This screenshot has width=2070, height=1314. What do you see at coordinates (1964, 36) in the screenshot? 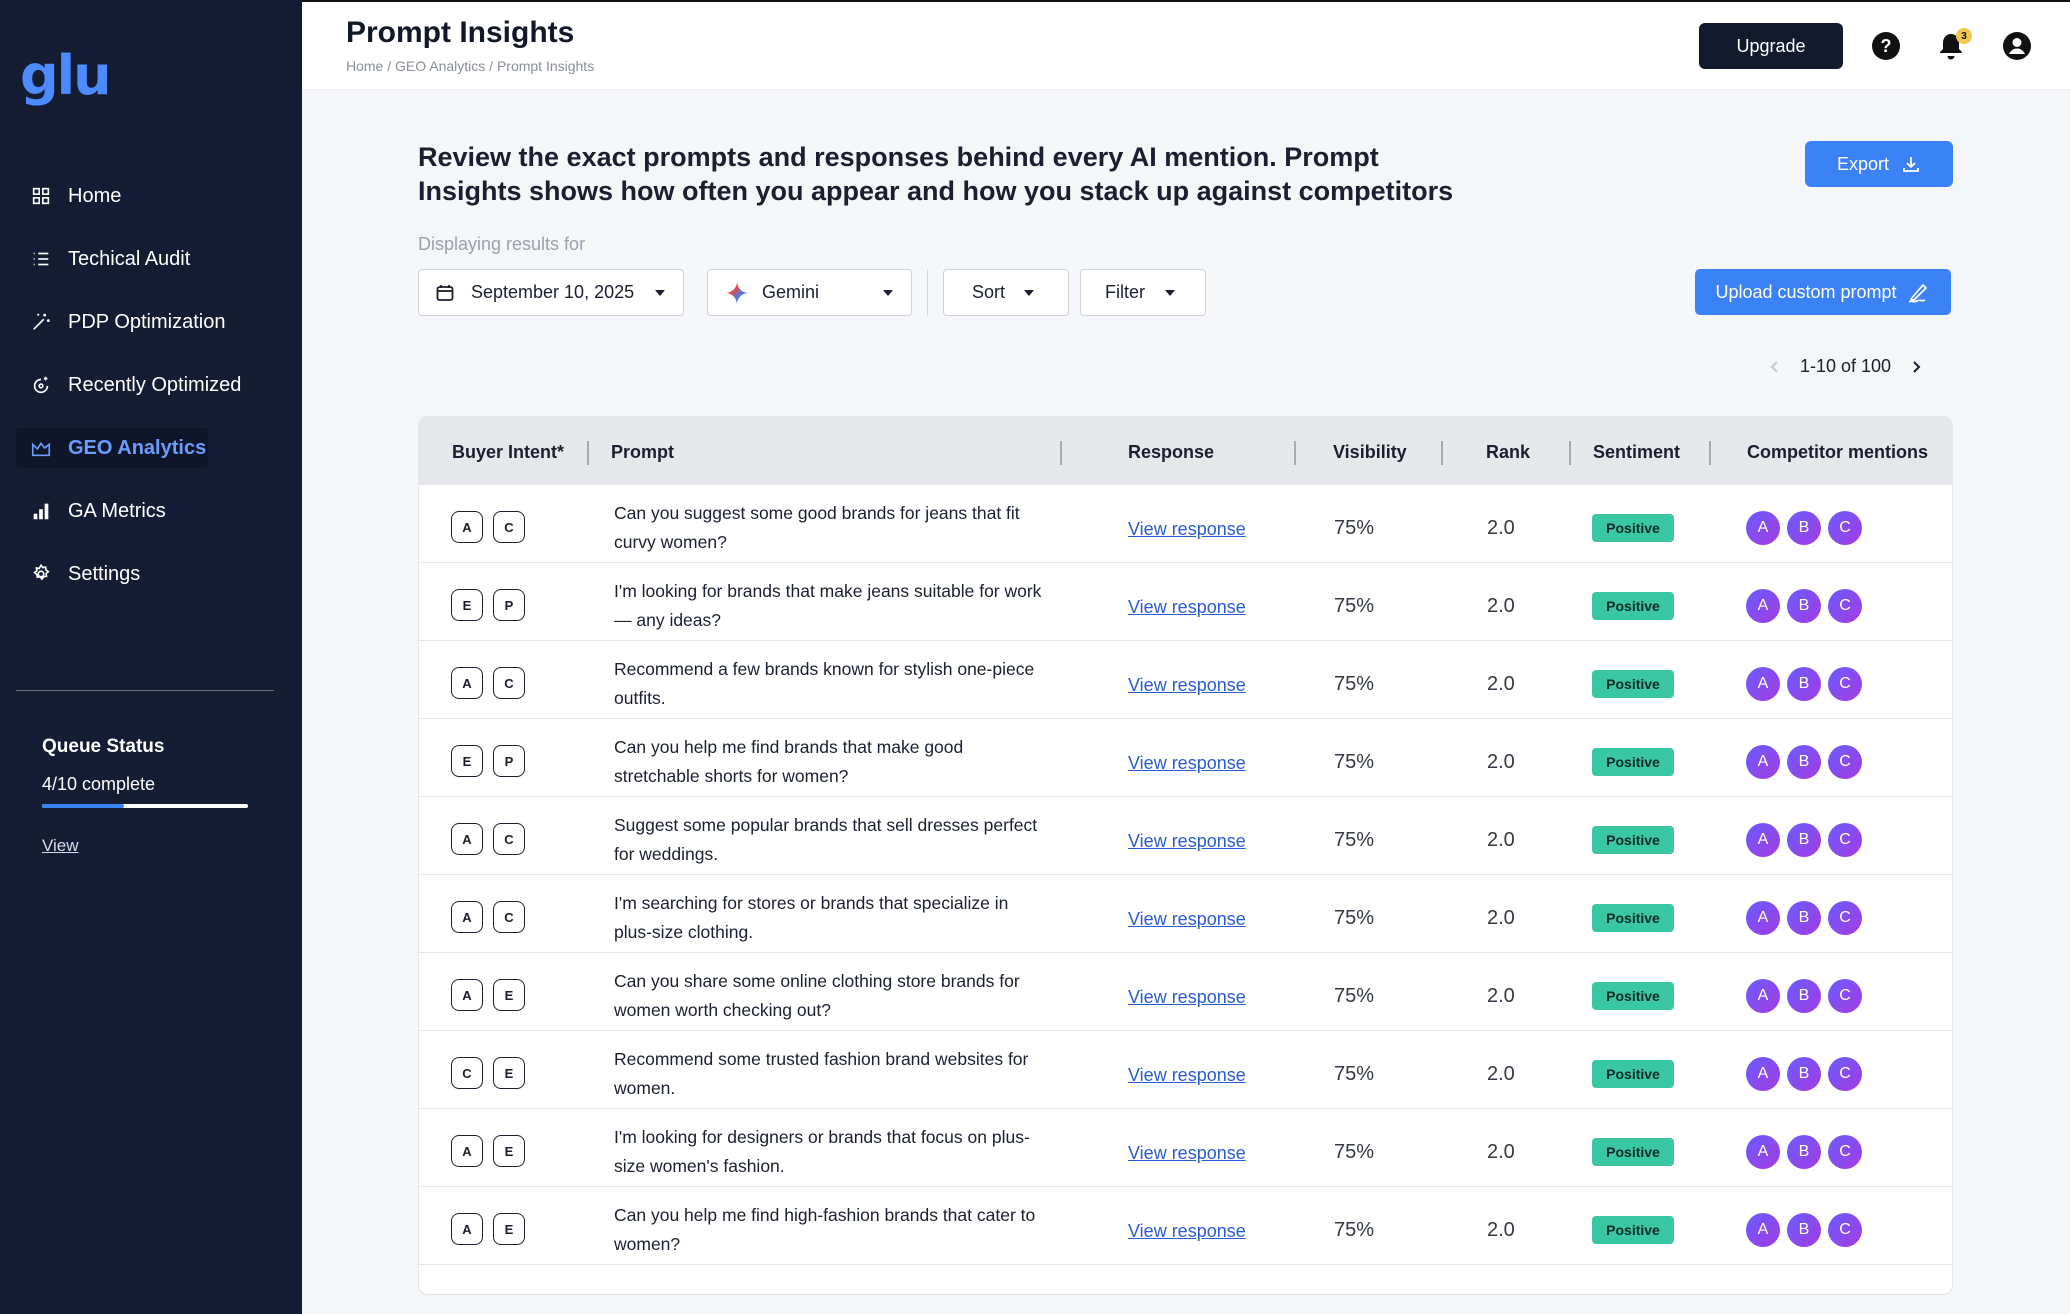
I see `notification-count-badge: 3` at bounding box center [1964, 36].